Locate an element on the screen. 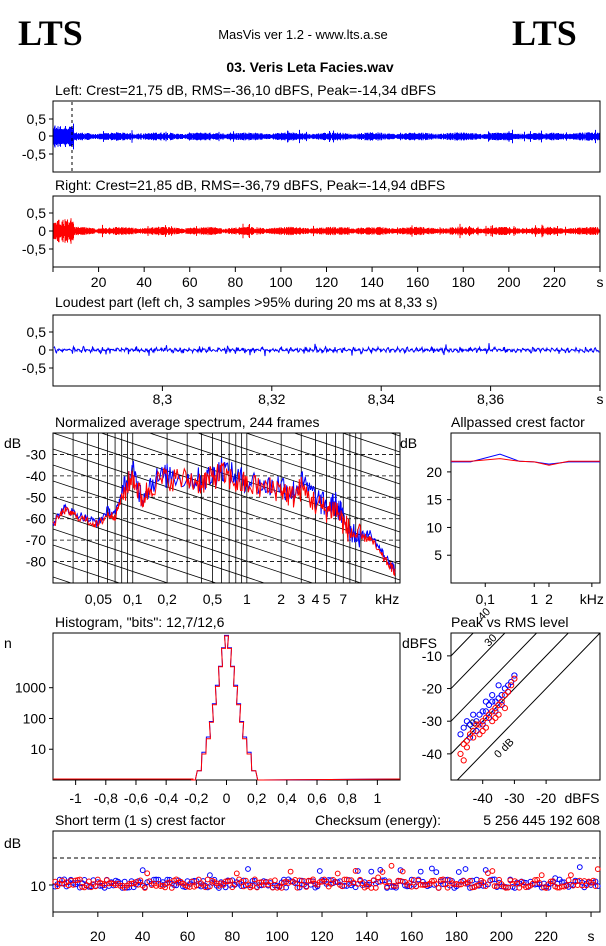 This screenshot has width=606, height=946. spectrum-ylabel: dB is located at coordinates (12, 443).